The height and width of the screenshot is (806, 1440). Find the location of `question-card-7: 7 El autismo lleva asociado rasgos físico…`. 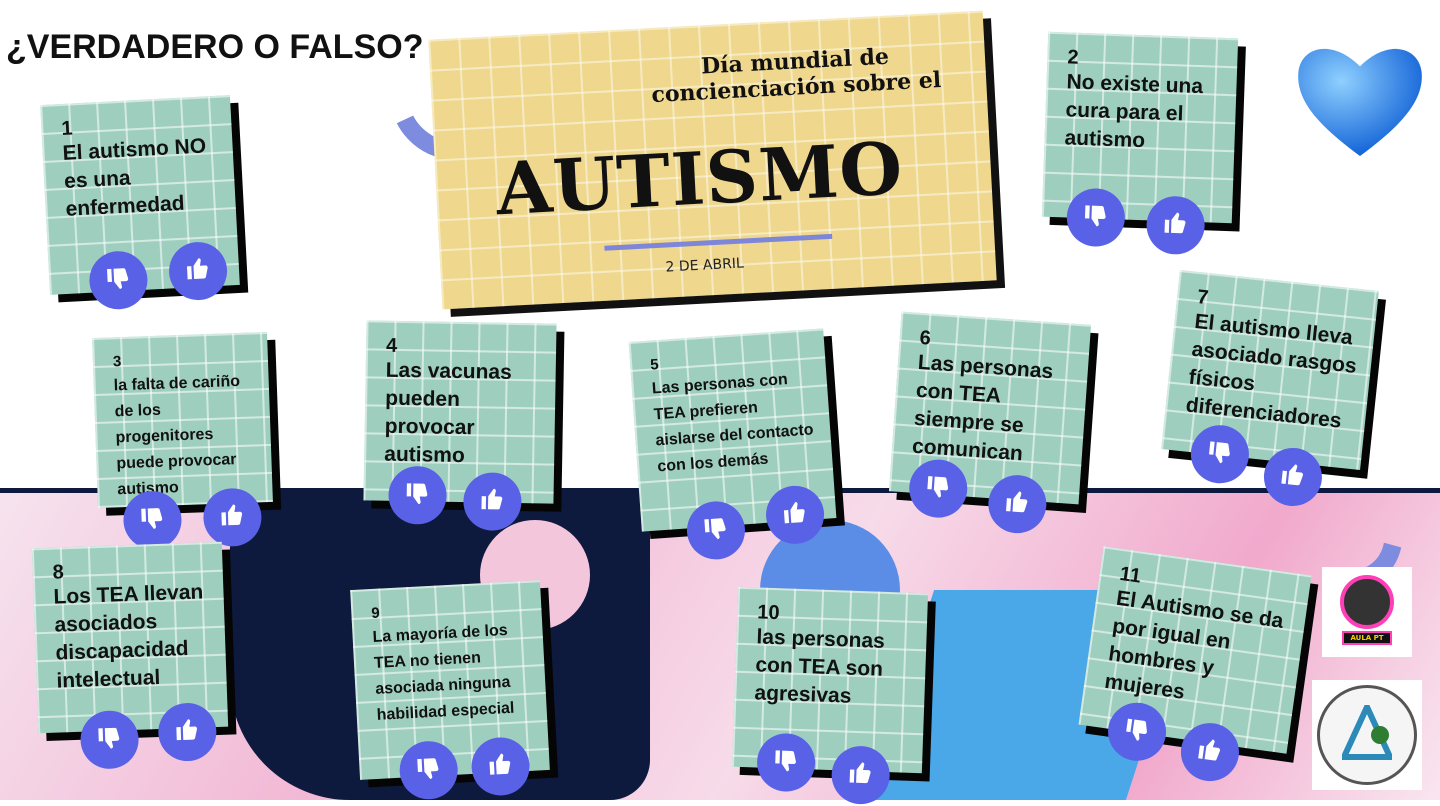

question-card-7: 7 El autismo lleva asociado rasgos físico… is located at coordinates (1270, 389).